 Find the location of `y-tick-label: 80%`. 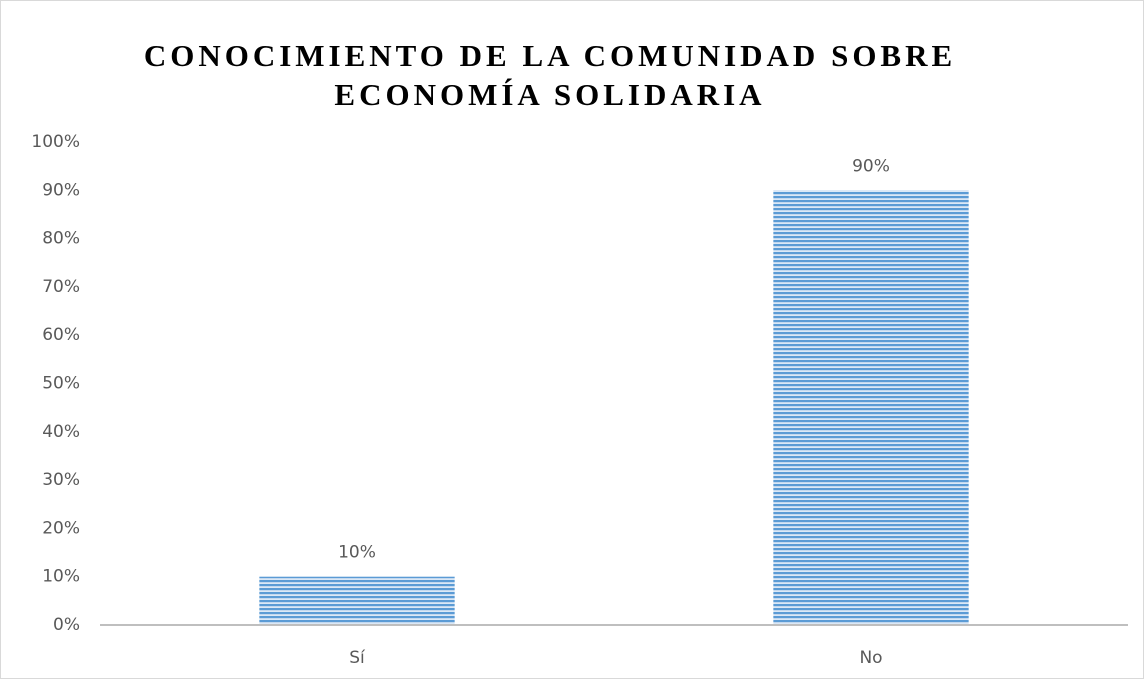

y-tick-label: 80% is located at coordinates (61, 239).